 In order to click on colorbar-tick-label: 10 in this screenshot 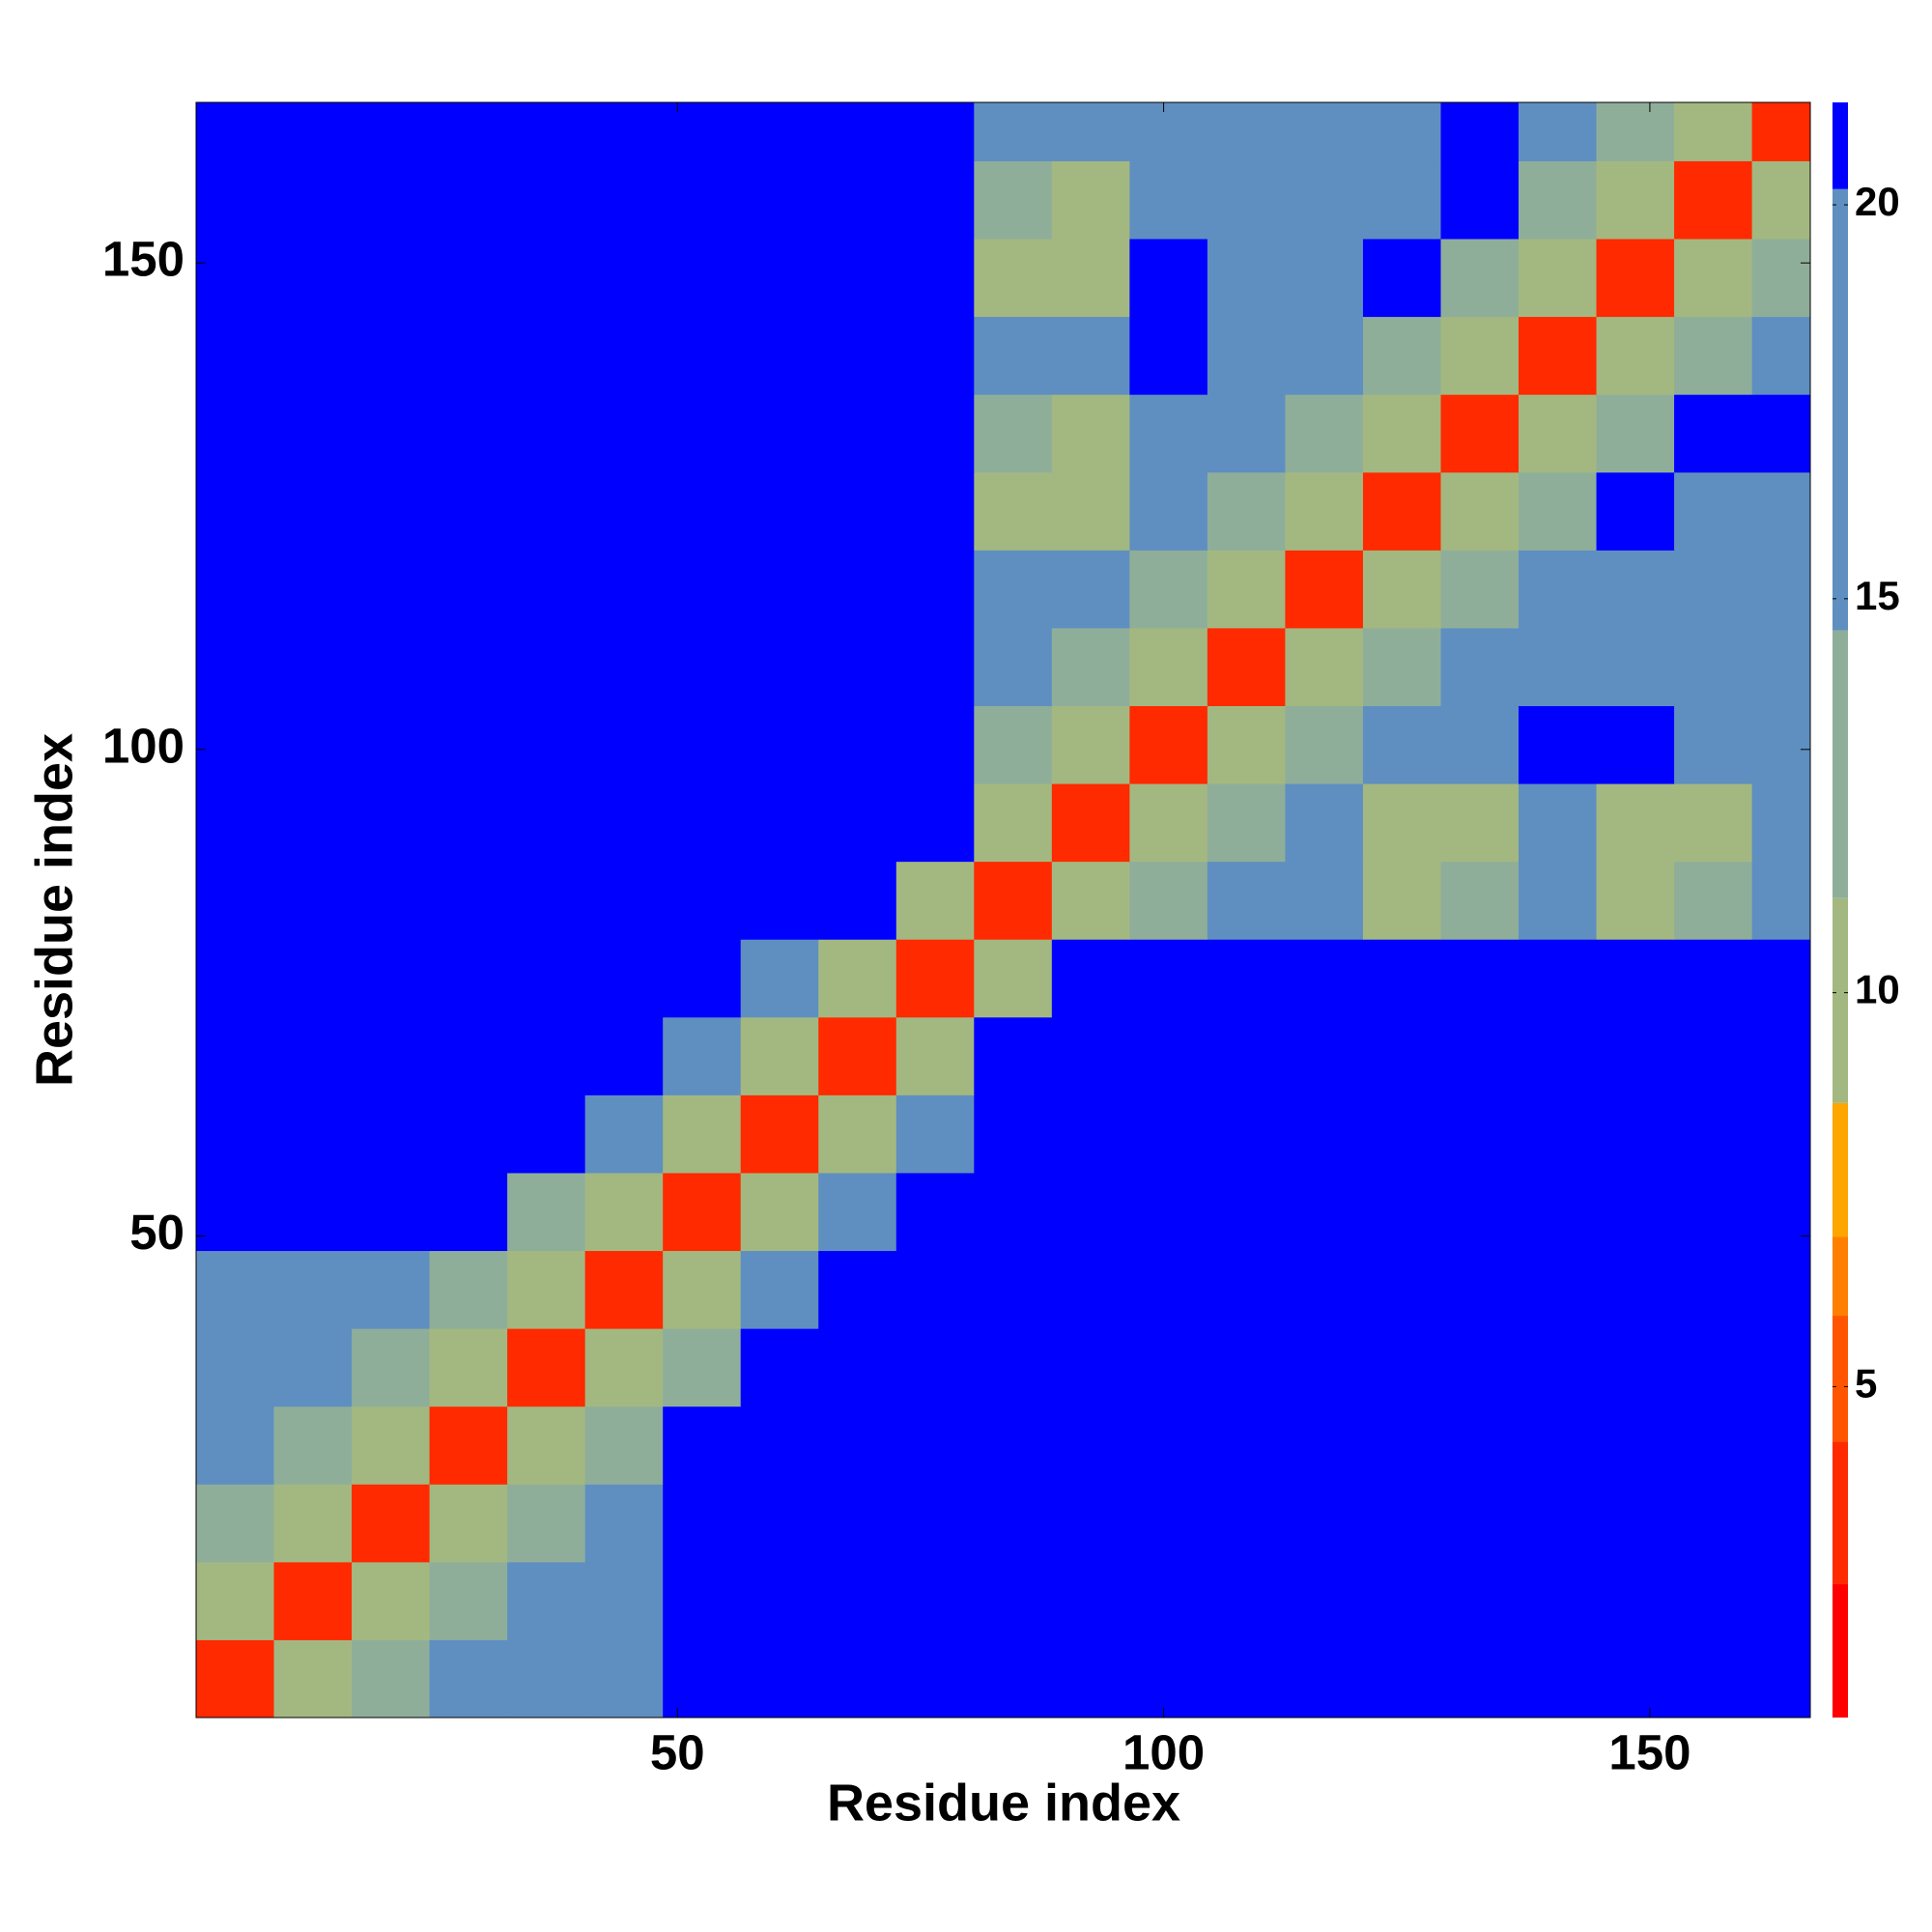, I will do `click(1877, 989)`.